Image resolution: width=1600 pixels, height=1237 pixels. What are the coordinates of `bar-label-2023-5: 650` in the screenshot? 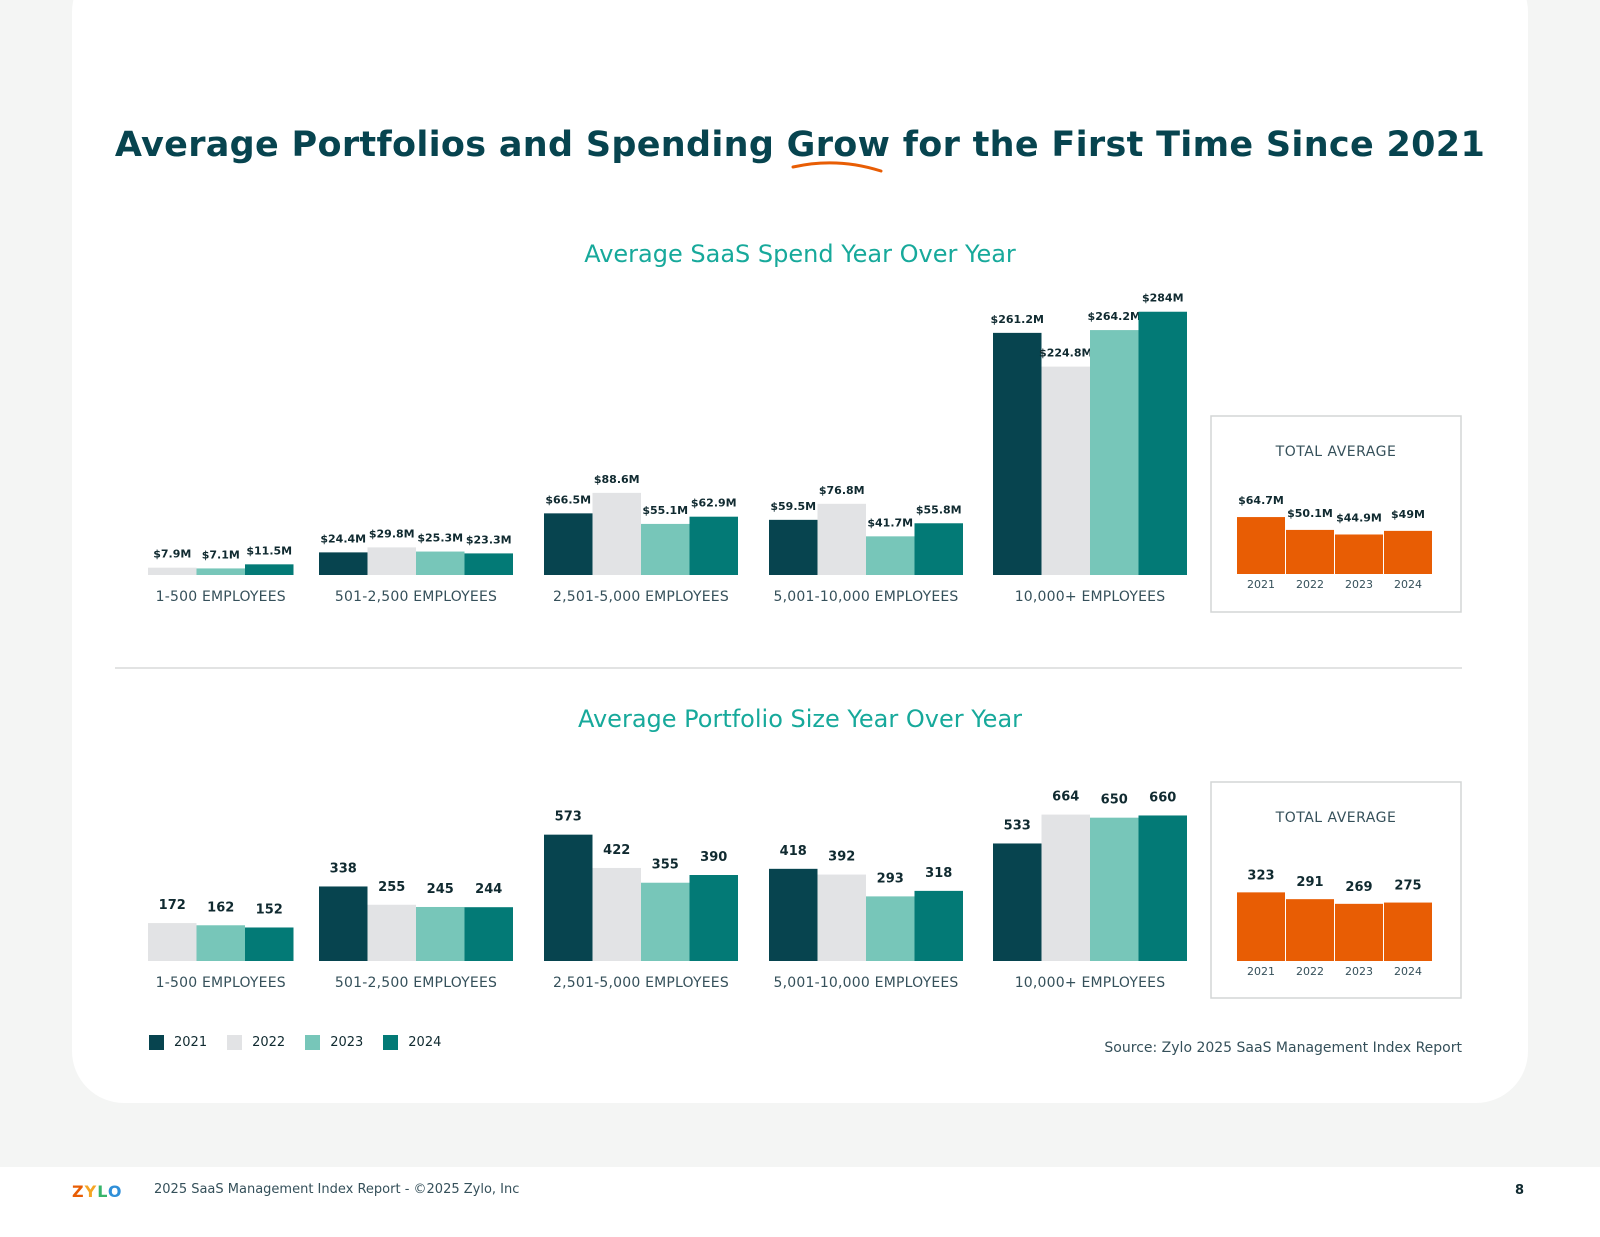 It's located at (1114, 800).